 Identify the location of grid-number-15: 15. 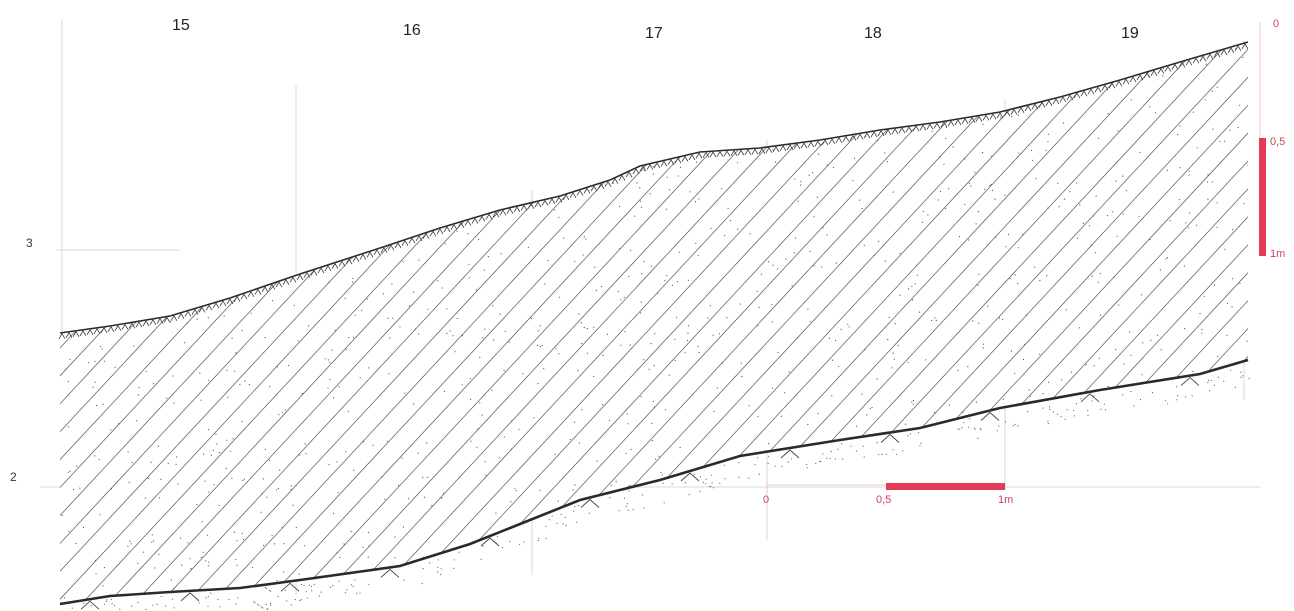
(181, 25).